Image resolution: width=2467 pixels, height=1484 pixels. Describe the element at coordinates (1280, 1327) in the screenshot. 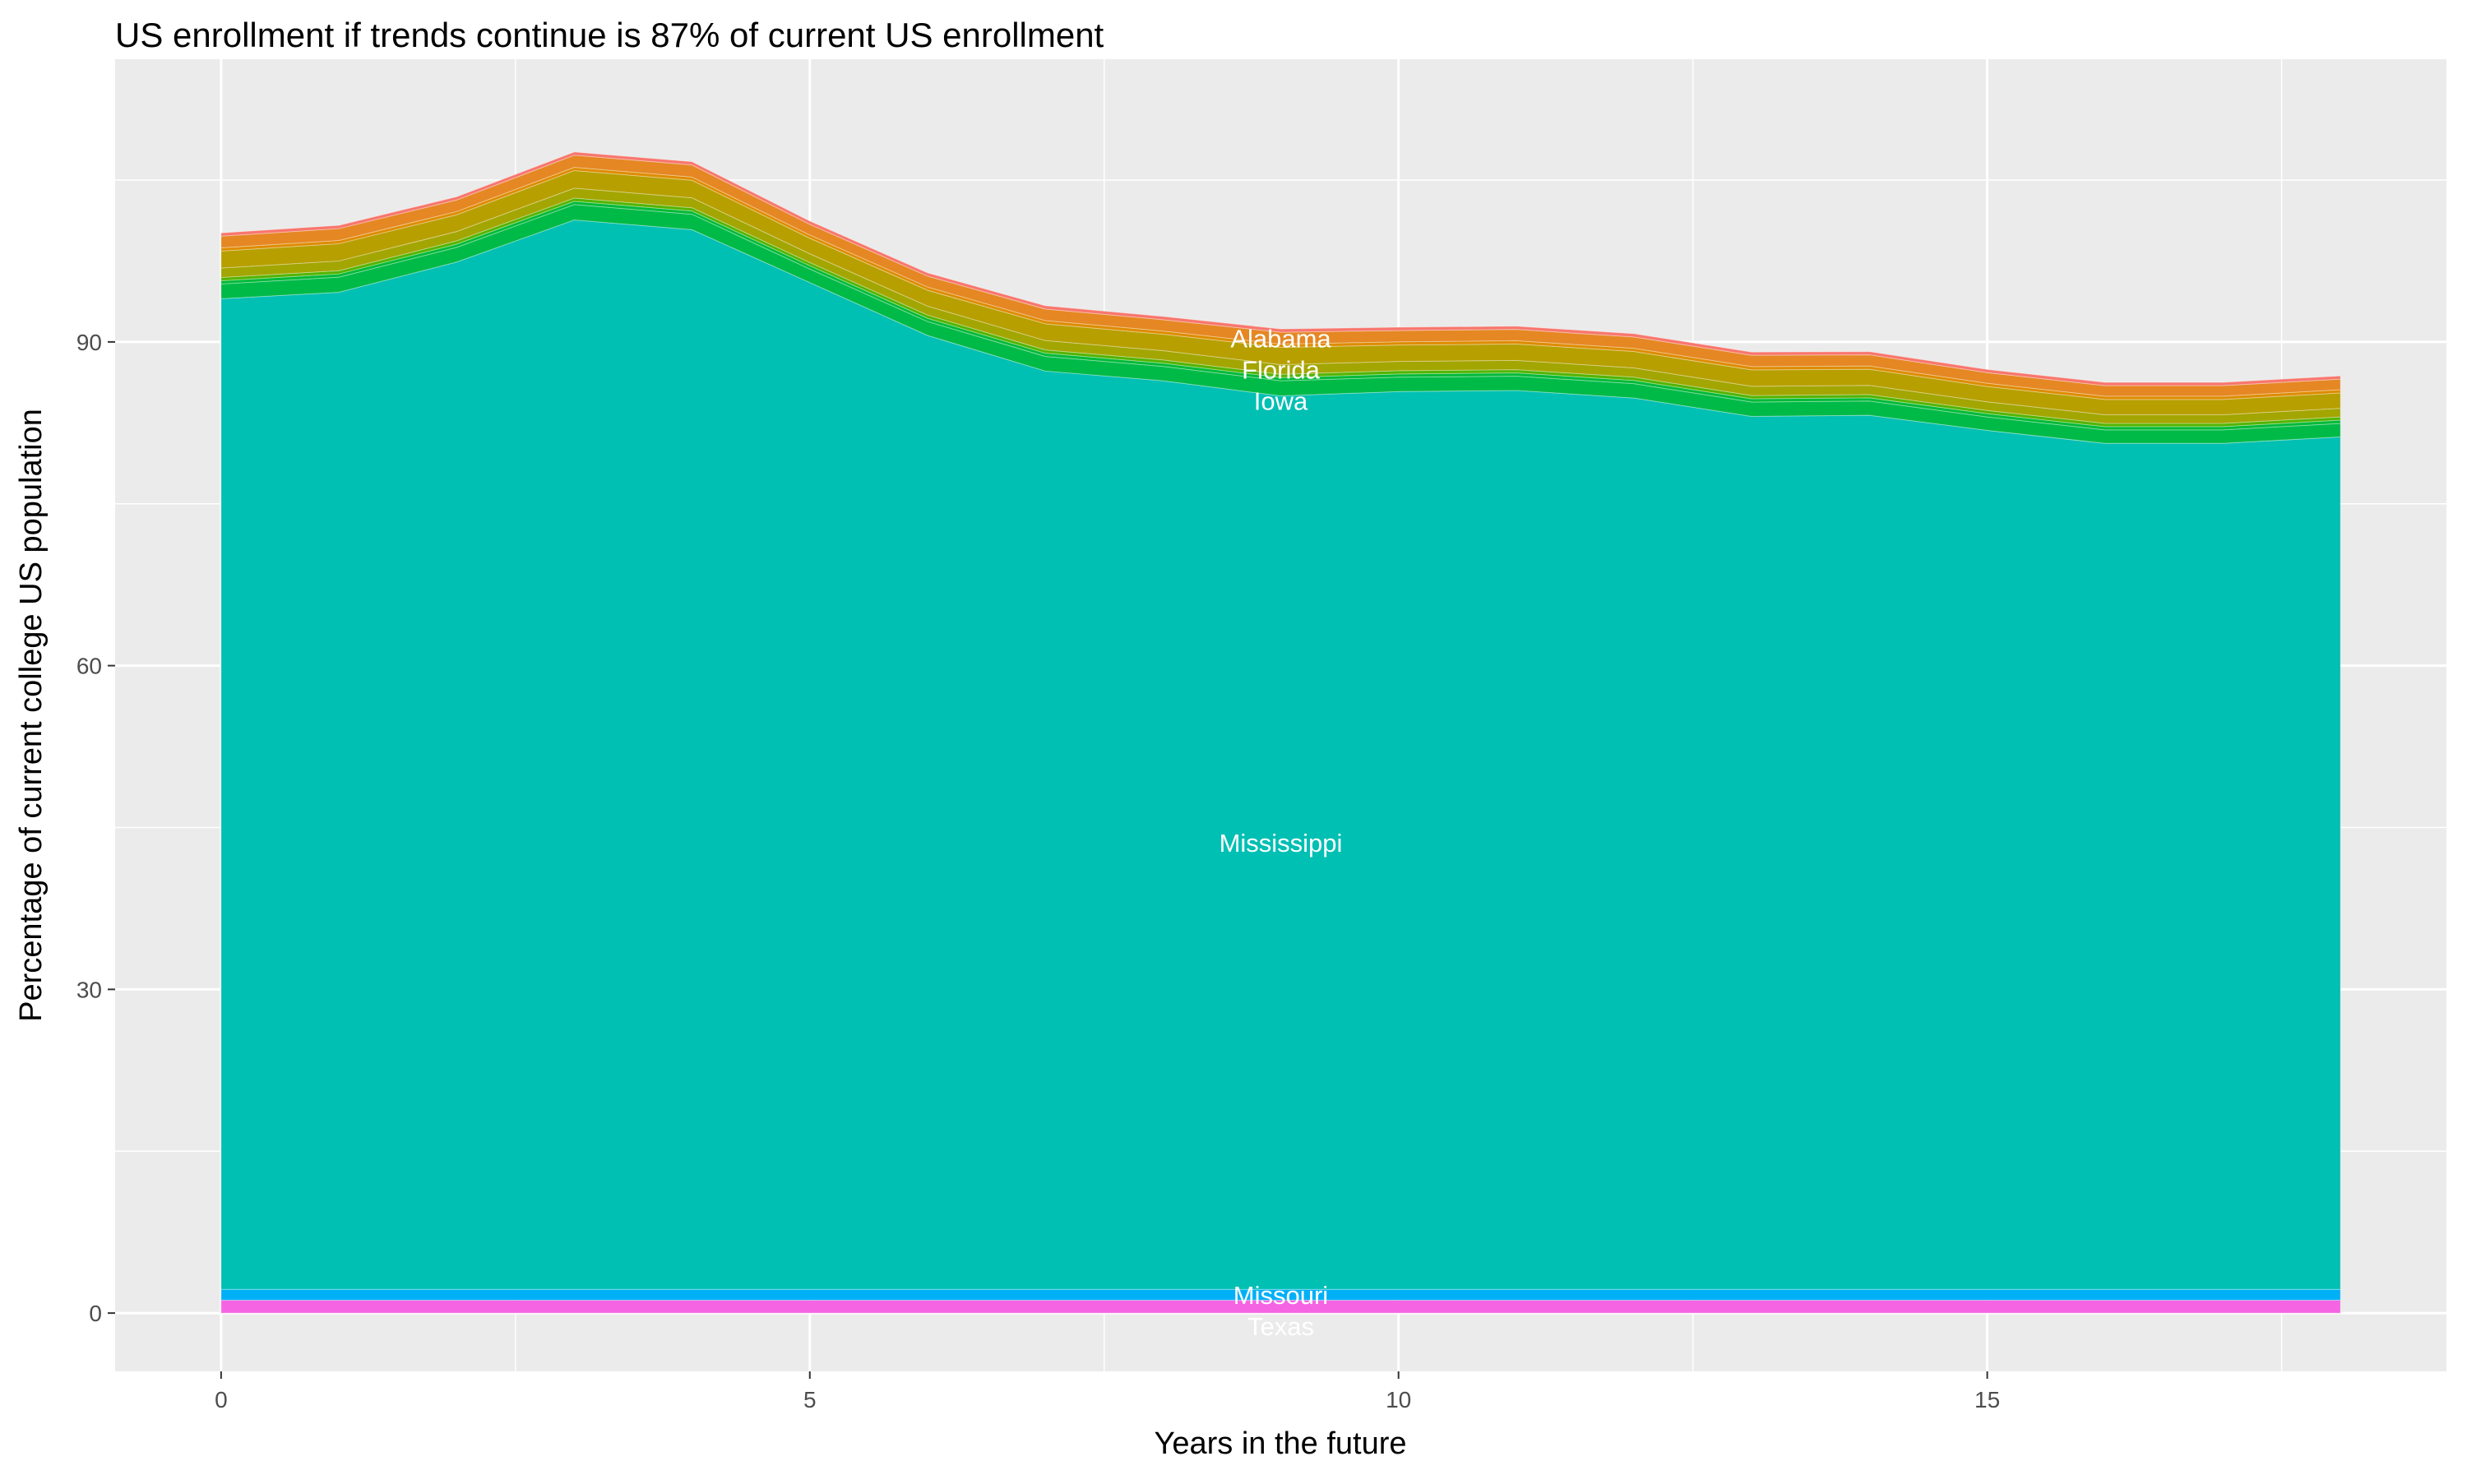

I see `series-label-texas: Texas` at that location.